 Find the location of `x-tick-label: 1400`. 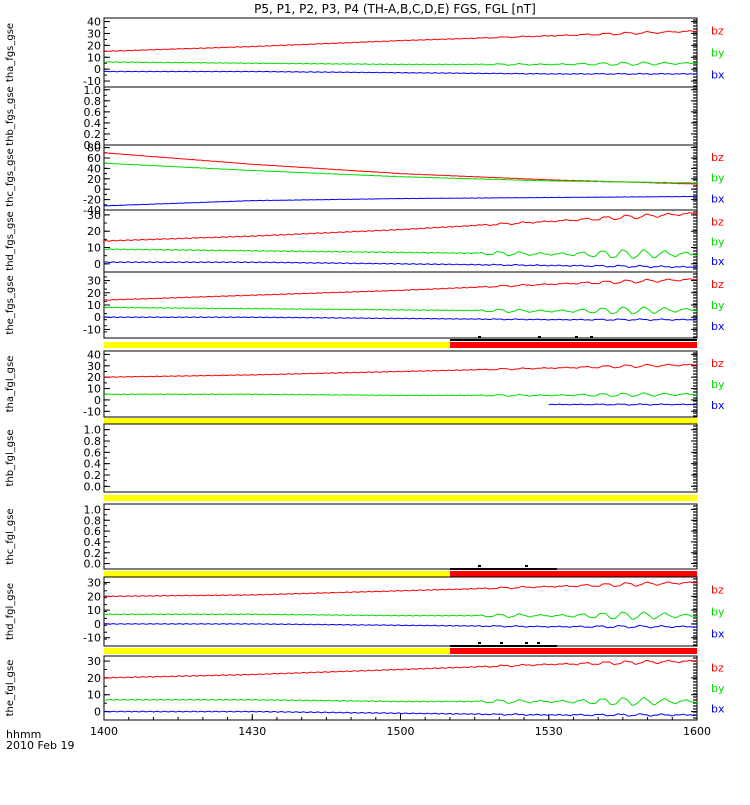

x-tick-label: 1400 is located at coordinates (104, 731).